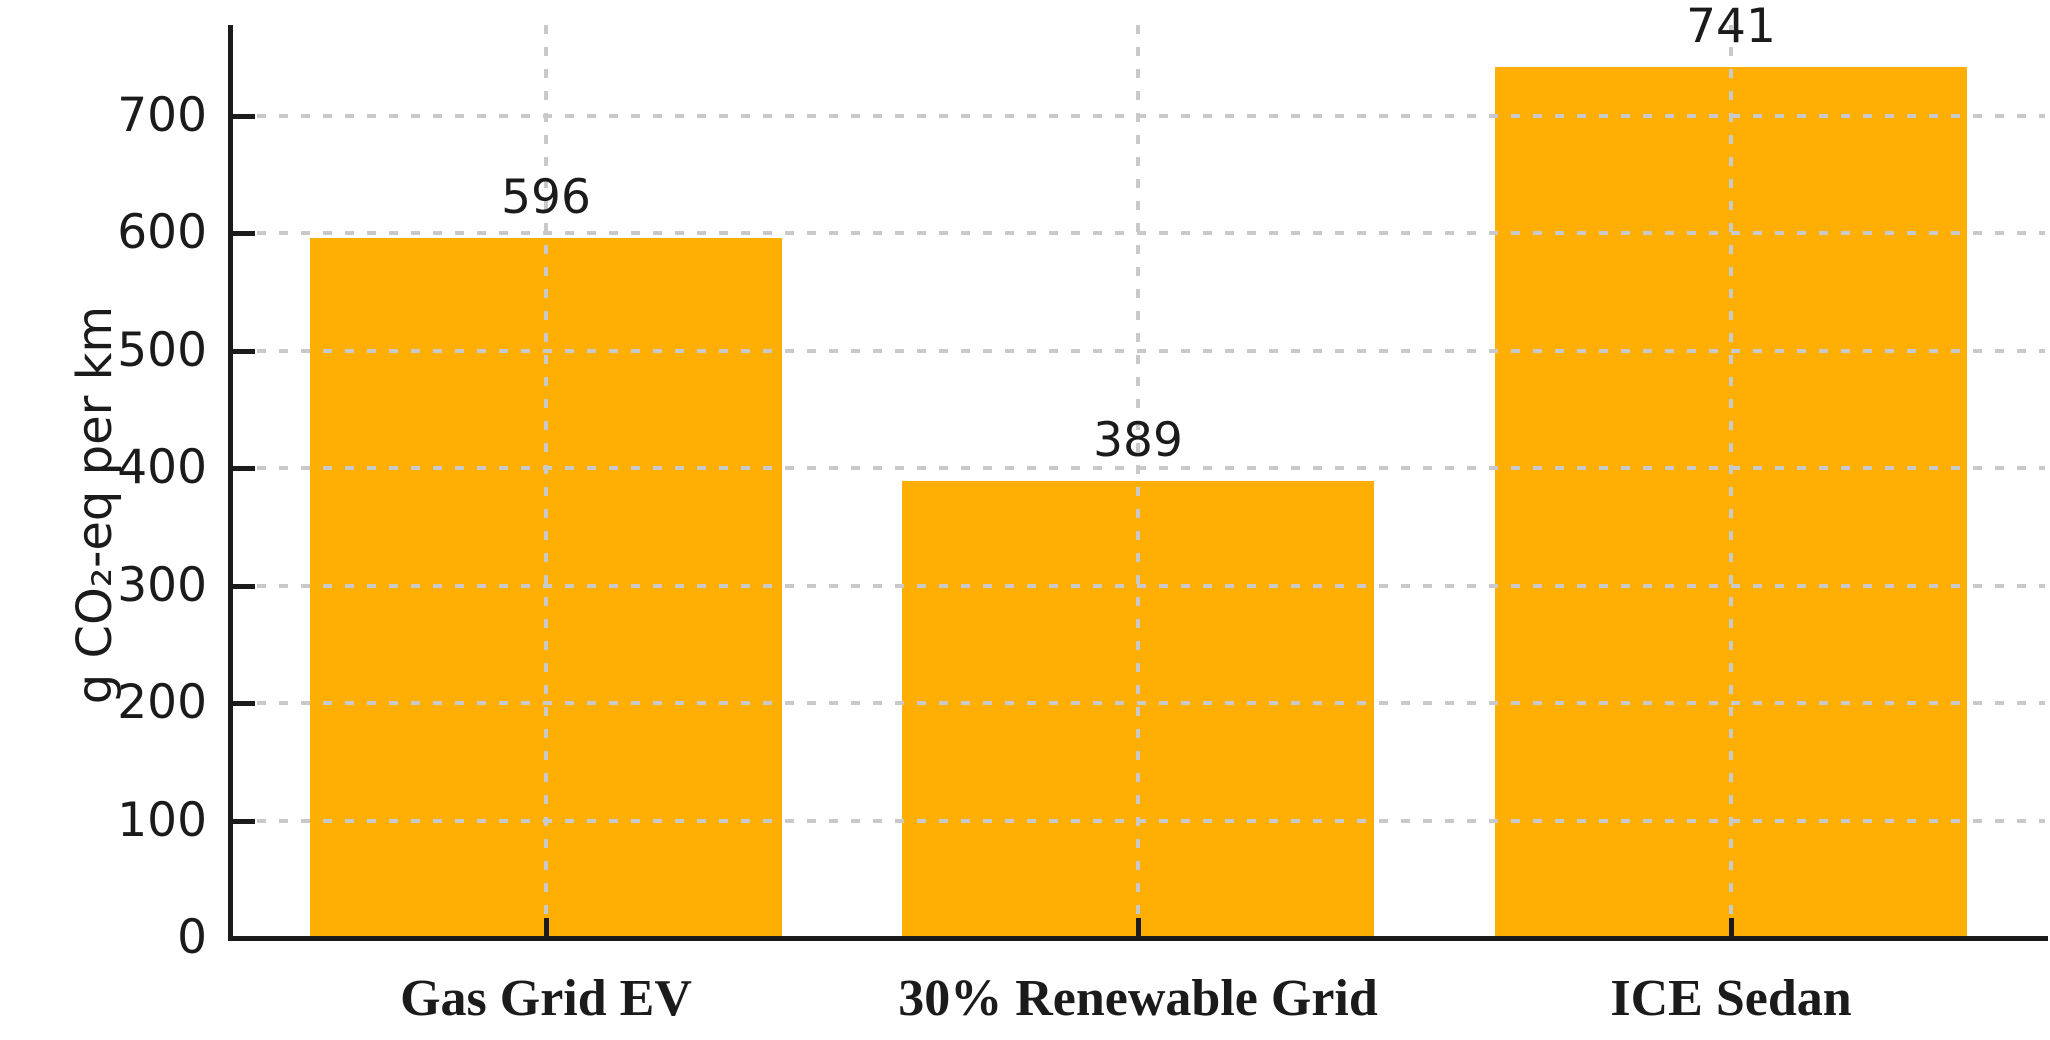 Image resolution: width=2050 pixels, height=1040 pixels. I want to click on bar-value-label: 741, so click(1731, 27).